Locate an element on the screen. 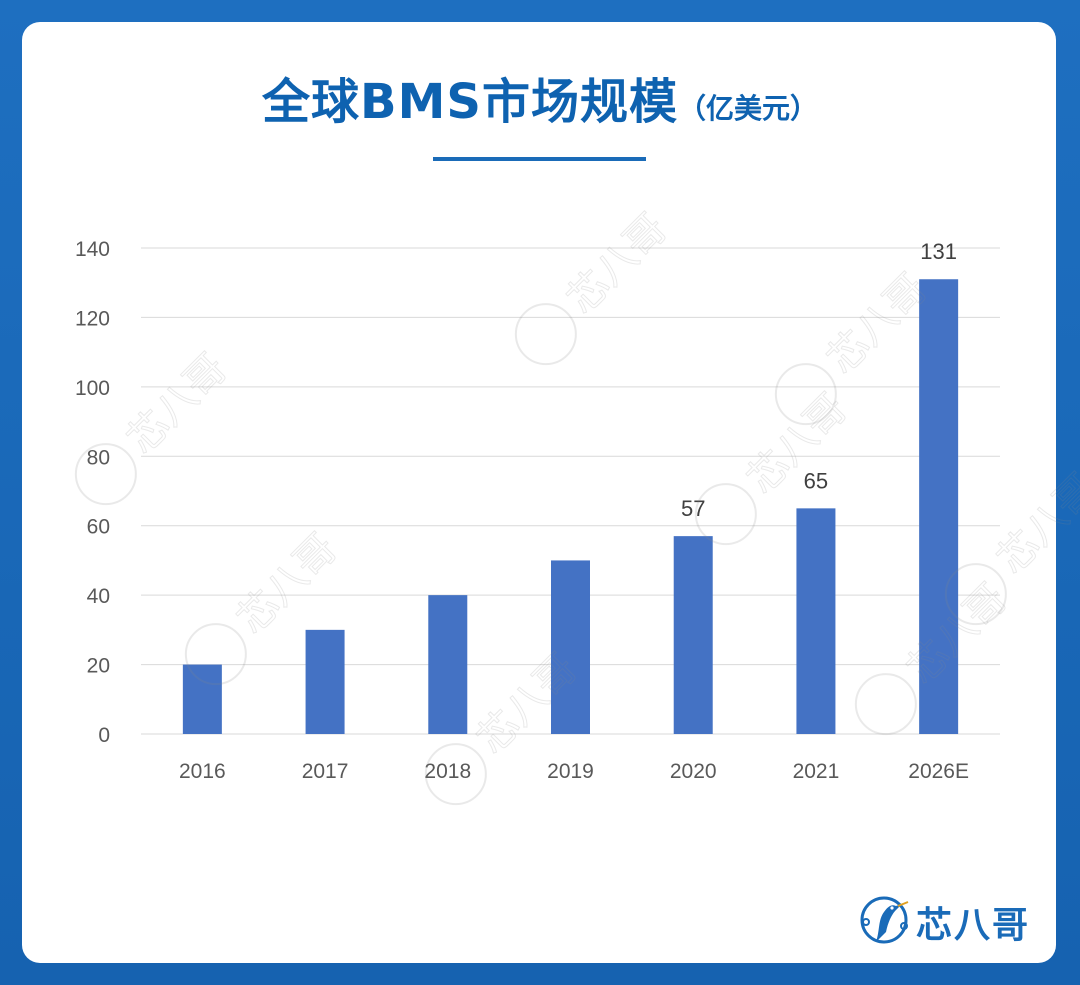 The width and height of the screenshot is (1080, 985). y-tick-label: 60 is located at coordinates (98, 527).